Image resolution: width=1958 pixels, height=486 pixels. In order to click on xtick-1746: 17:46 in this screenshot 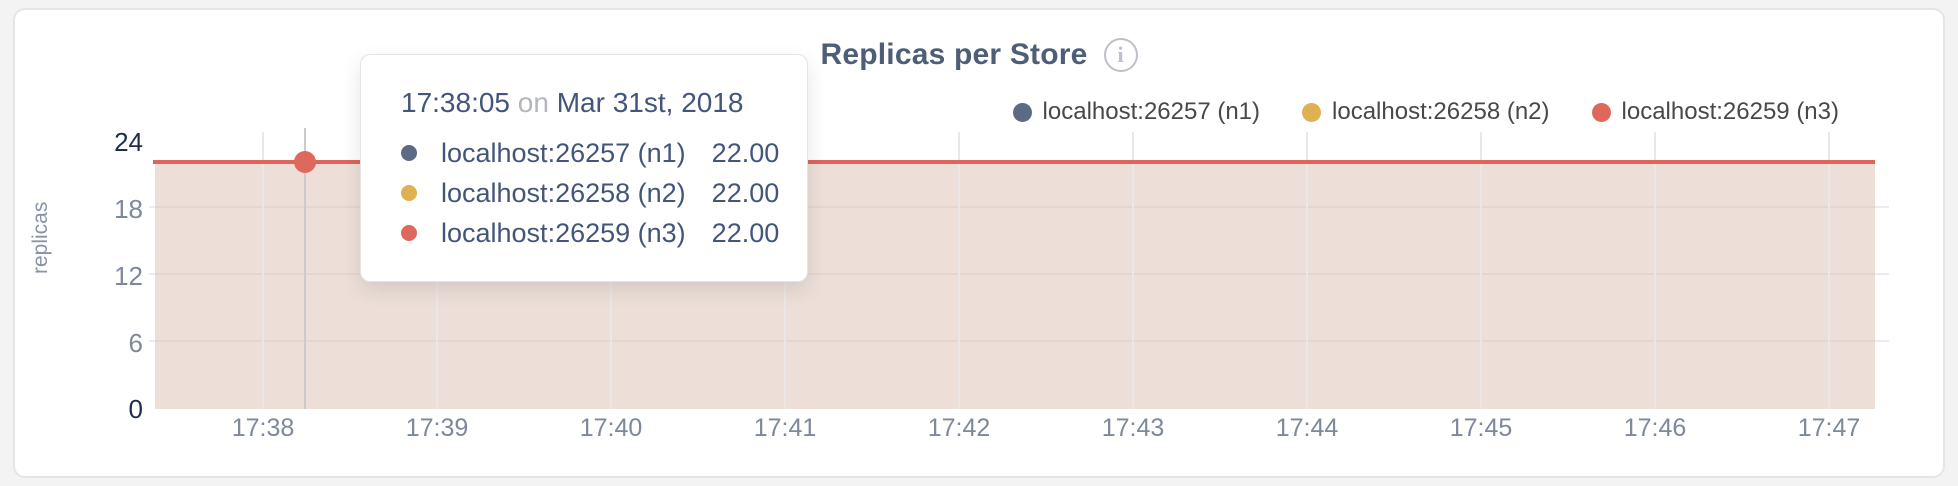, I will do `click(1655, 428)`.